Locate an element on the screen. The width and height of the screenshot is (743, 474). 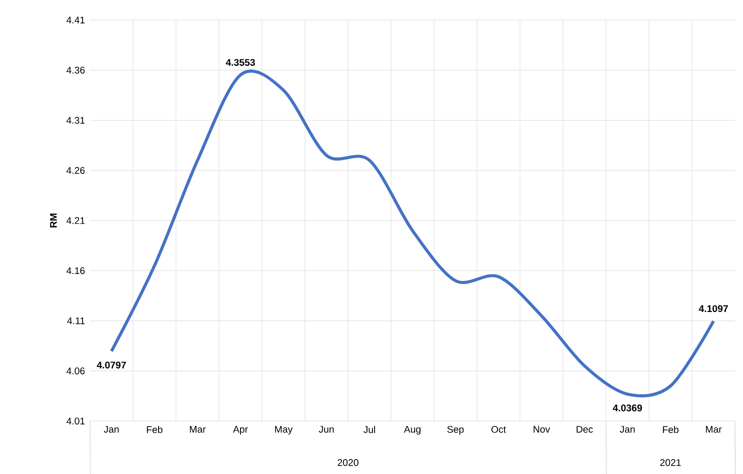
y-tick-label: 4.11 is located at coordinates (76, 320).